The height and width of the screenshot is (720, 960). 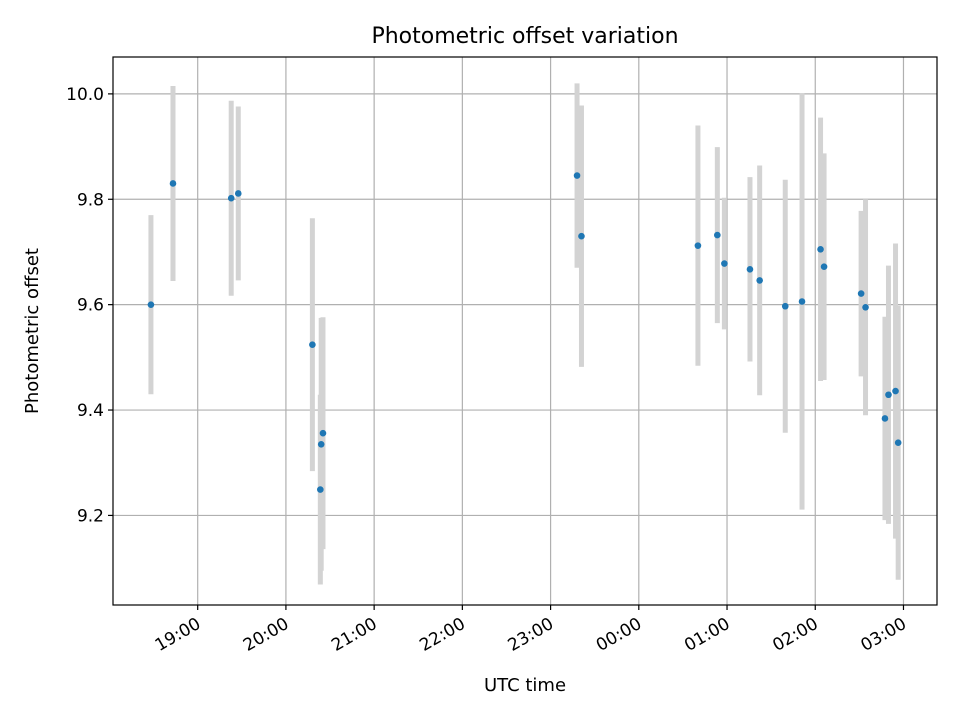 I want to click on y-axis: 9.2 9.4 9.6 9.8 10.0, so click(x=89, y=305).